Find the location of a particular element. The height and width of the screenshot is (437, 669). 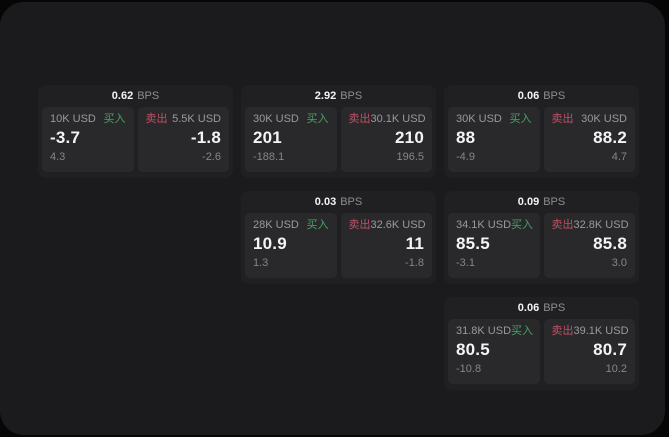

sell-pane-top: 卖出 32.6K USD is located at coordinates (387, 225).